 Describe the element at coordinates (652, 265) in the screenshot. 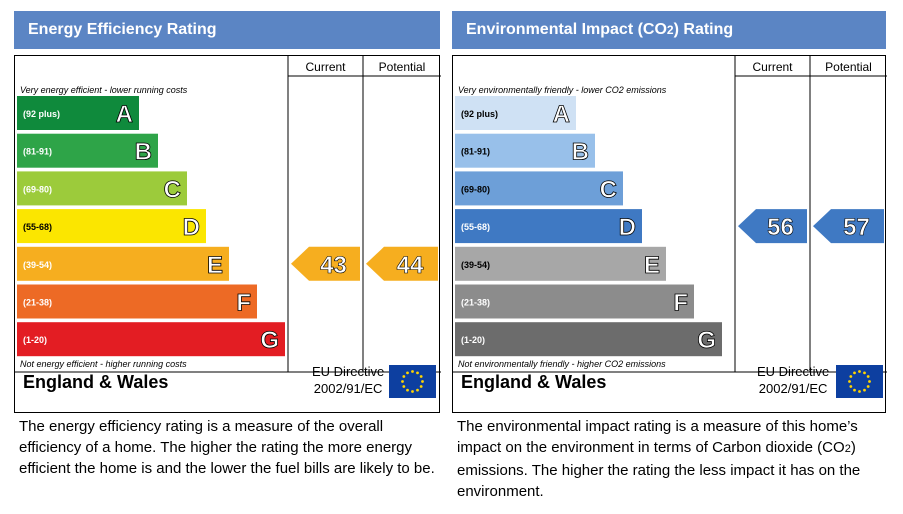

I see `rating-letter-e: E` at that location.